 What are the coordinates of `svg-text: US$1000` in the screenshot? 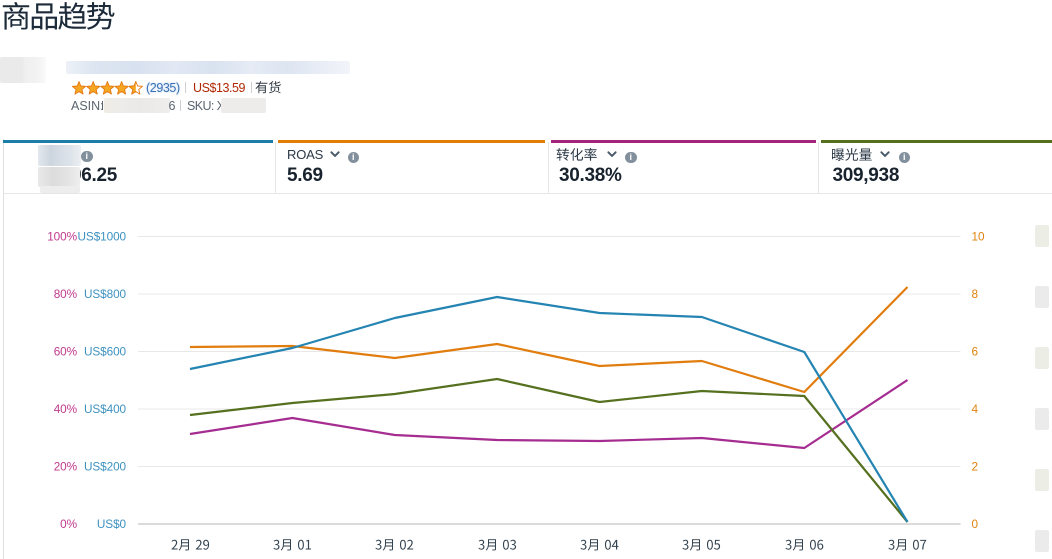 It's located at (102, 237).